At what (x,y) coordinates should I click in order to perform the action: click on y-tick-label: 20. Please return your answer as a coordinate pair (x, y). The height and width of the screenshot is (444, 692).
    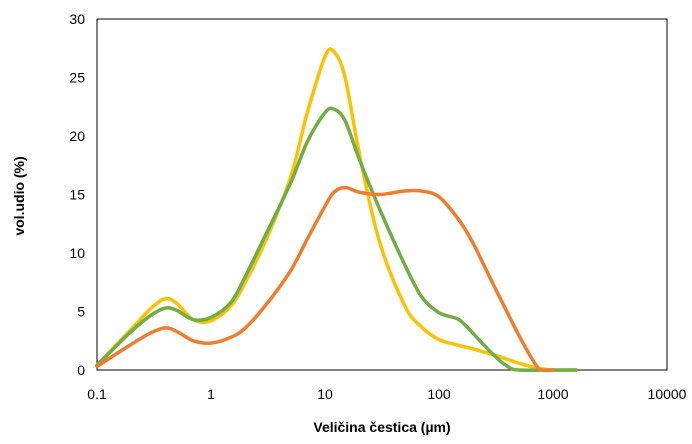
    Looking at the image, I should click on (77, 136).